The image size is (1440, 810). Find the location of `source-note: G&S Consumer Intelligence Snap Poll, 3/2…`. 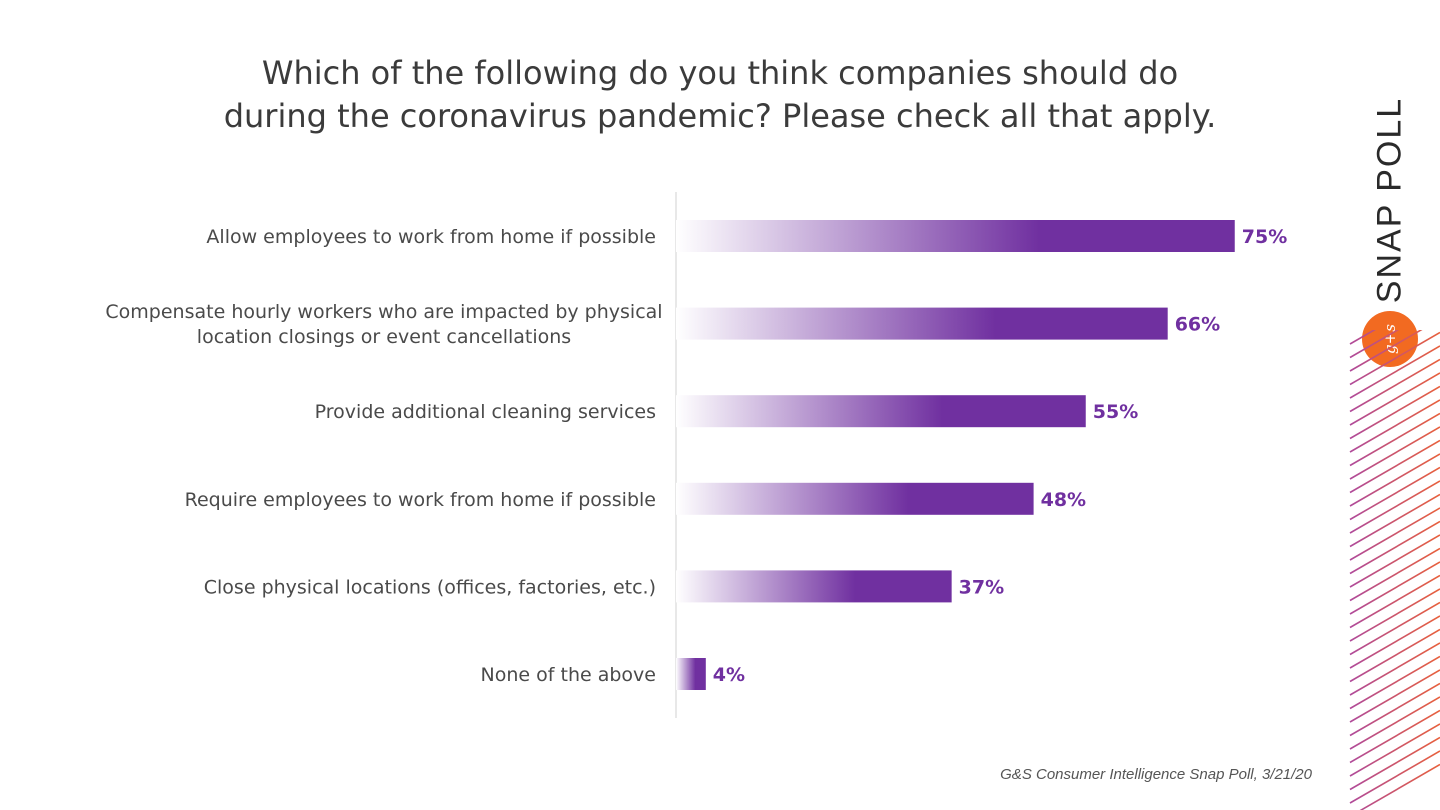

source-note: G&S Consumer Intelligence Snap Poll, 3/2… is located at coordinates (1156, 774).